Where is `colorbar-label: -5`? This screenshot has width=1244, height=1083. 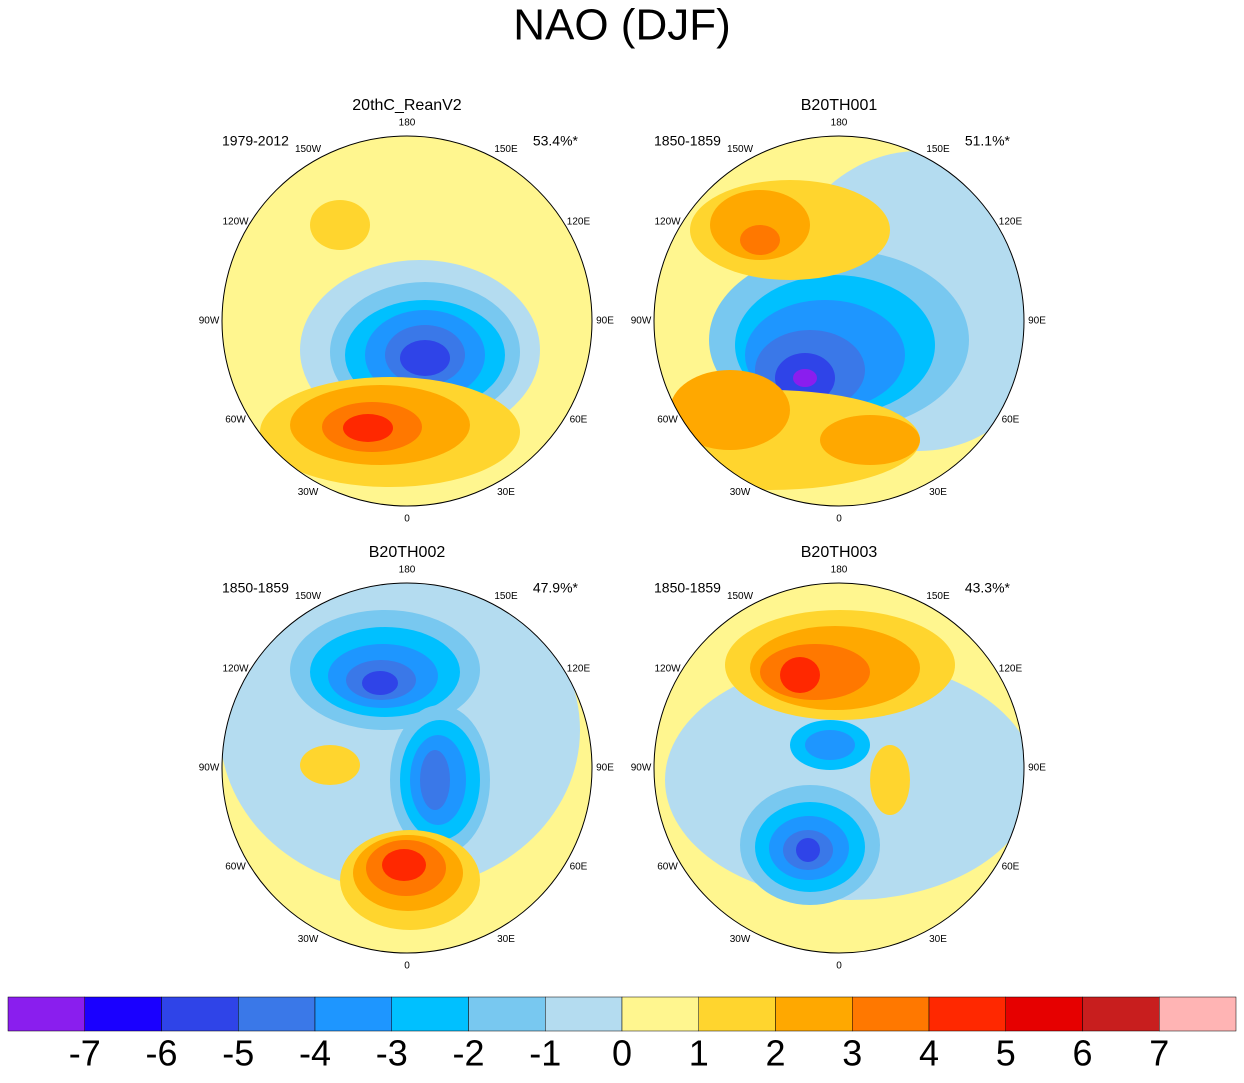 colorbar-label: -5 is located at coordinates (238, 1053).